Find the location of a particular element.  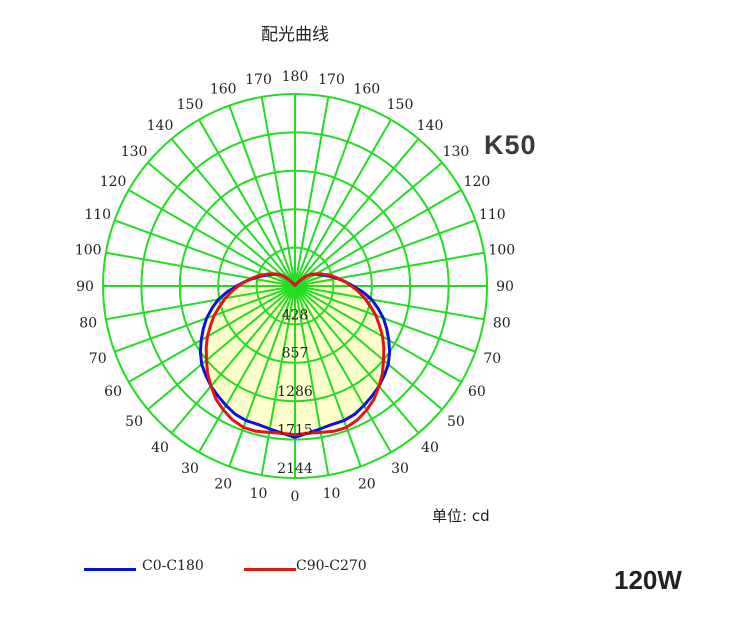

model-label: K50 is located at coordinates (510, 145).